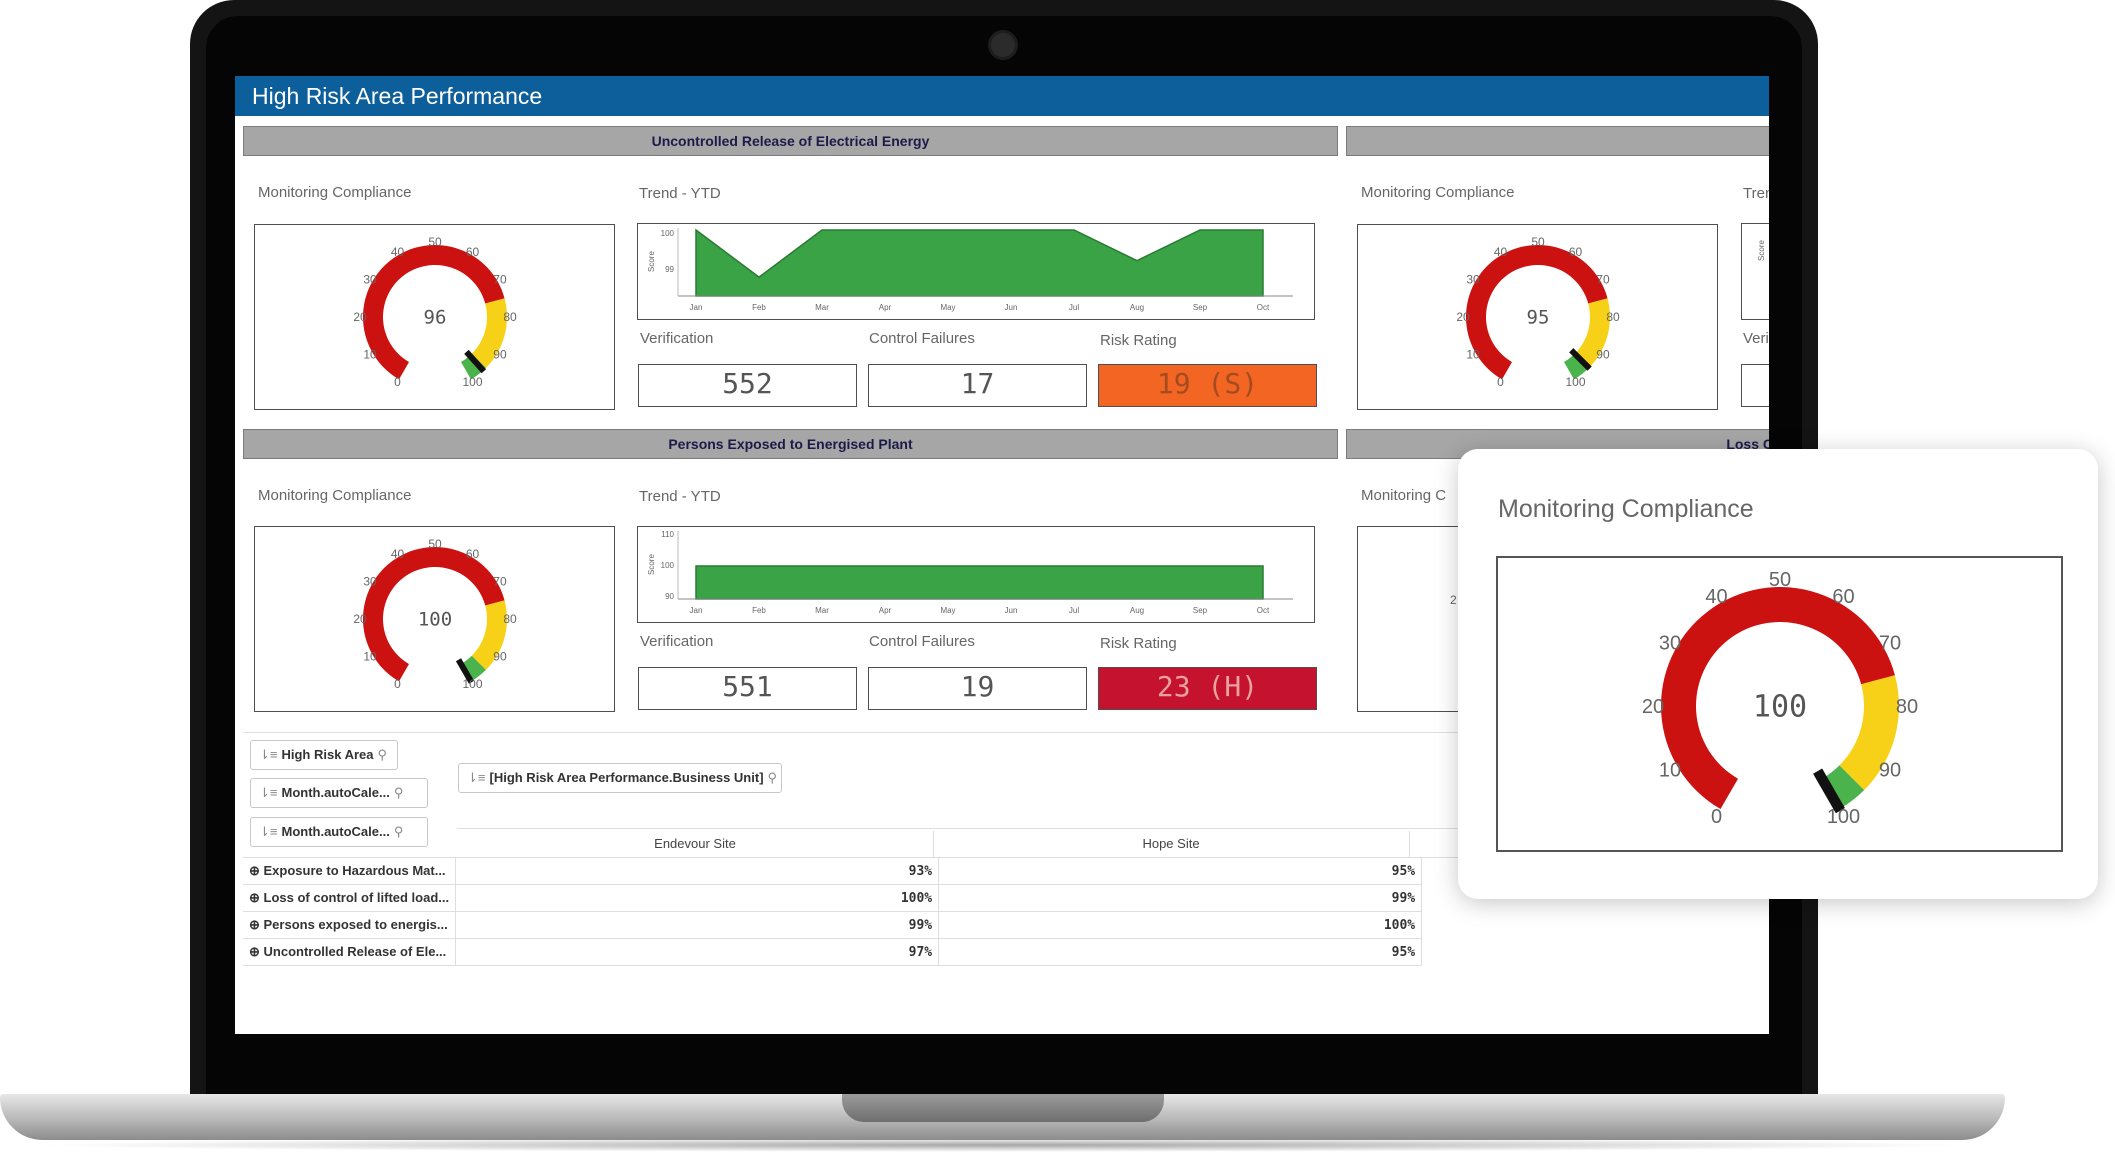 The image size is (2115, 1158). I want to click on pivot-cell: 99%, so click(1180, 898).